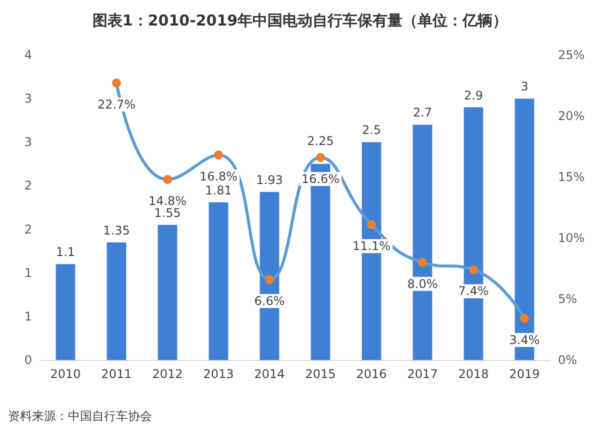 This screenshot has width=600, height=430. Describe the element at coordinates (320, 179) in the screenshot. I see `data-label: 16.6%` at that location.